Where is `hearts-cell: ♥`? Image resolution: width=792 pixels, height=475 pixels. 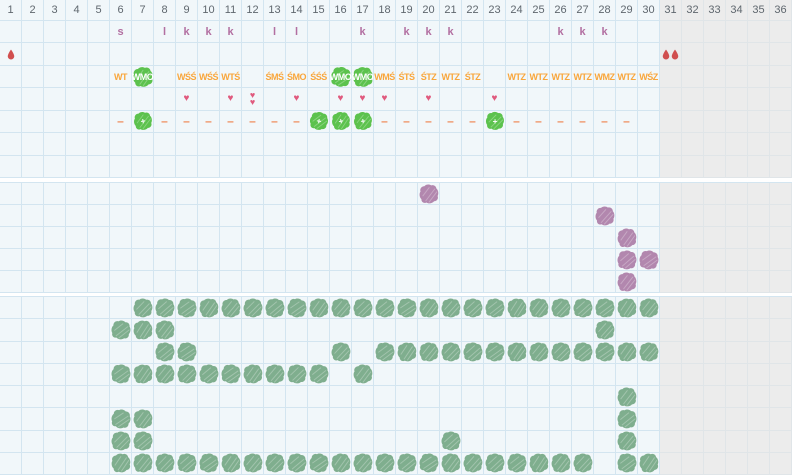 hearts-cell: ♥ is located at coordinates (297, 99).